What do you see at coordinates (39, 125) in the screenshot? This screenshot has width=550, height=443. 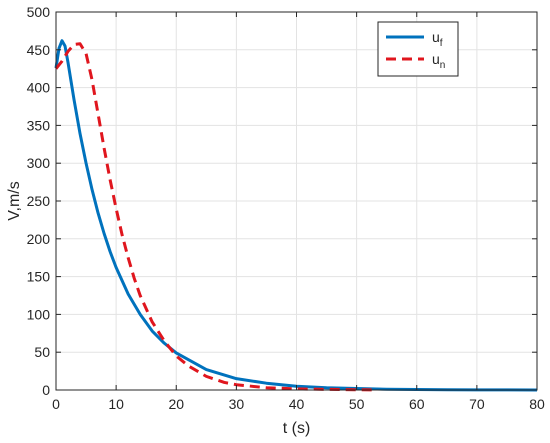 I see `y-tick-label: 350` at bounding box center [39, 125].